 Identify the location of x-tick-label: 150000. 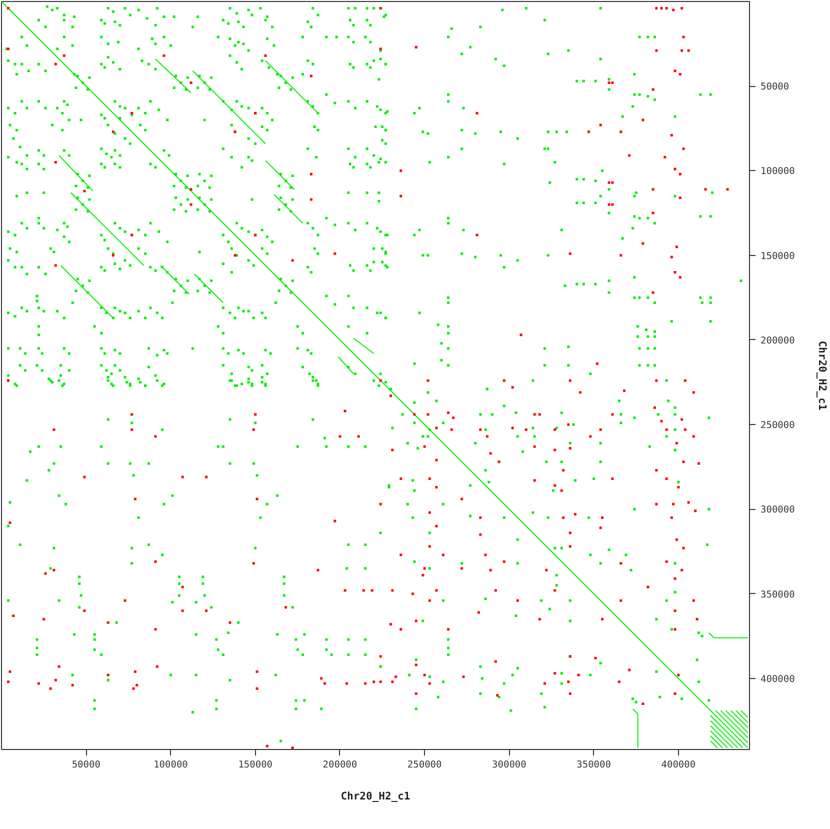
(255, 765).